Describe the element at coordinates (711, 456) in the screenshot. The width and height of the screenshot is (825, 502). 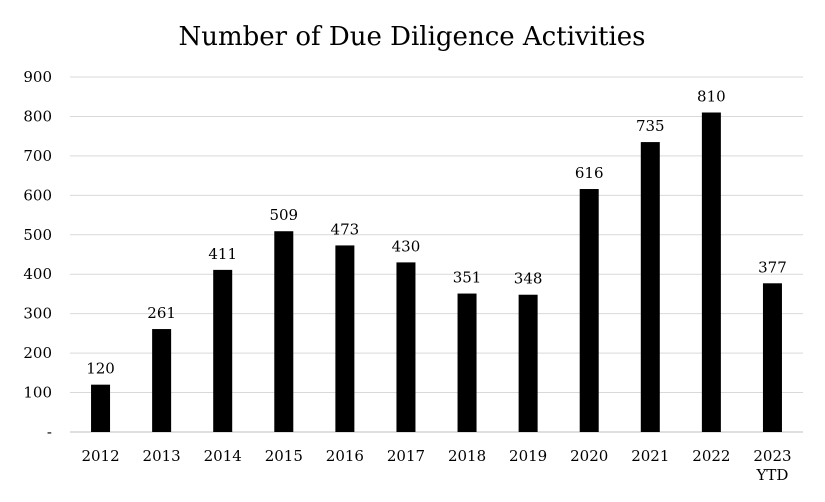
I see `x-tick-label: 2022` at that location.